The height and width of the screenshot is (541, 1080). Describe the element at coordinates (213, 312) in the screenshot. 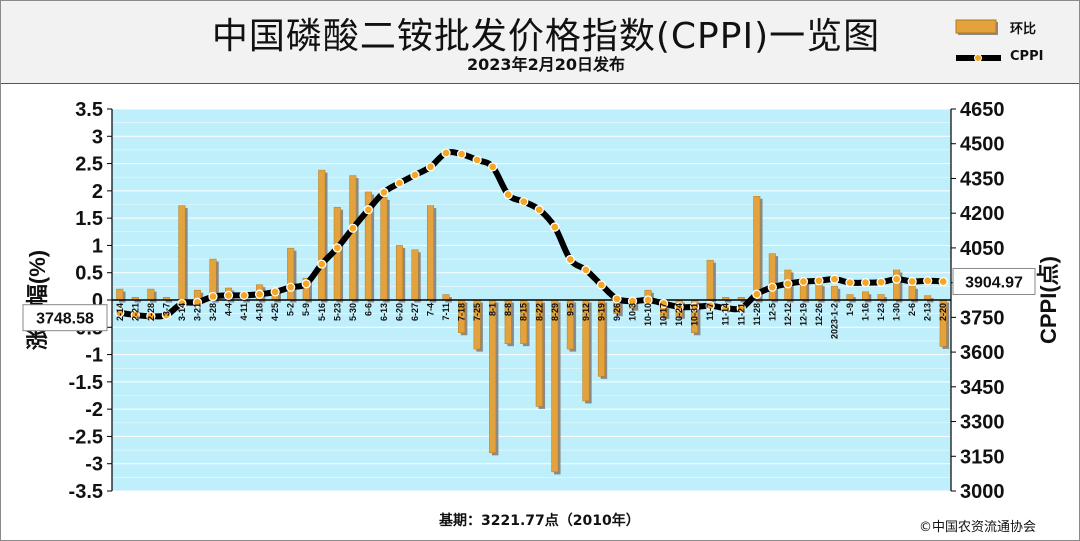

I see `x-tick-label: 3-28` at that location.